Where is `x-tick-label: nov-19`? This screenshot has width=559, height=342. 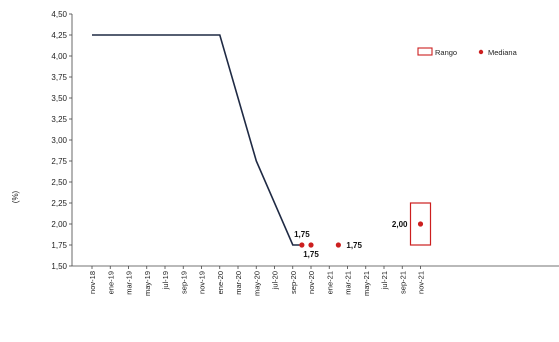
x-tick-label: nov-19 is located at coordinates (202, 282).